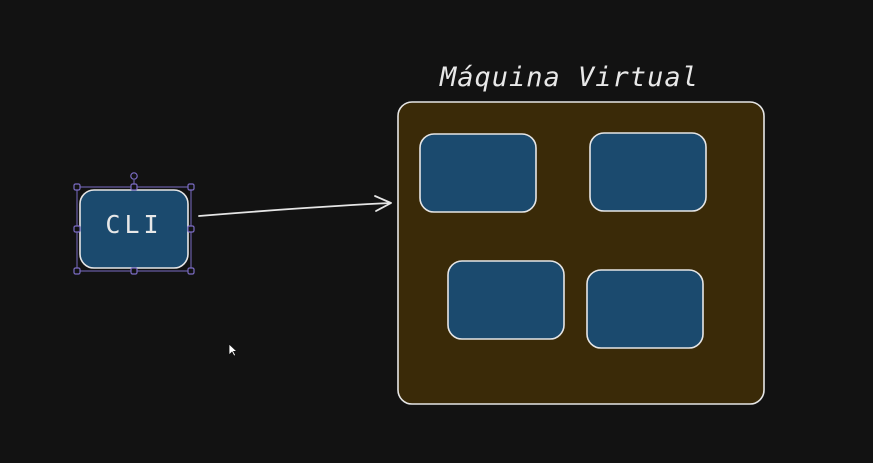 This screenshot has height=463, width=873. I want to click on resize-handle-w, so click(77, 229).